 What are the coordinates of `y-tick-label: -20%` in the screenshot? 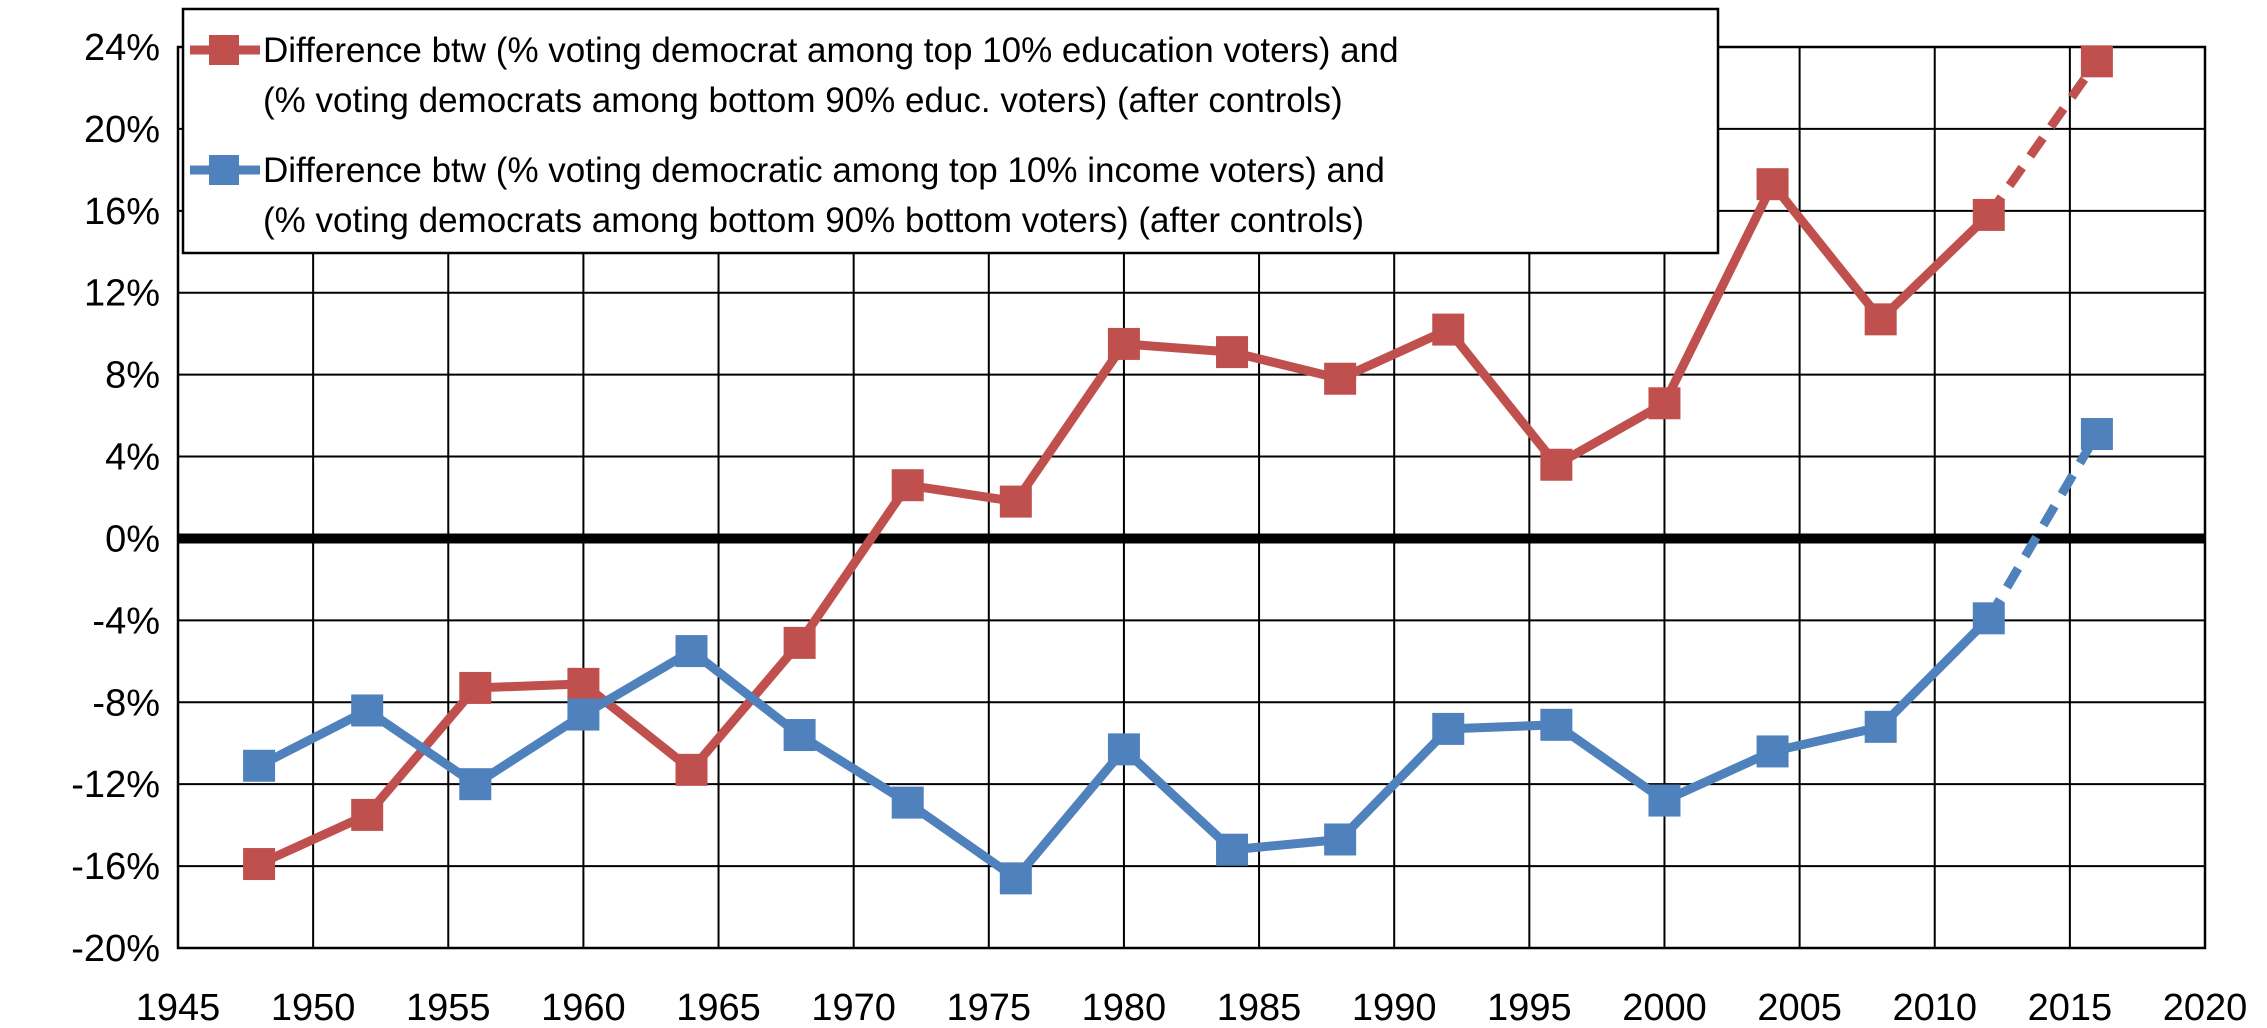 It's located at (115, 949).